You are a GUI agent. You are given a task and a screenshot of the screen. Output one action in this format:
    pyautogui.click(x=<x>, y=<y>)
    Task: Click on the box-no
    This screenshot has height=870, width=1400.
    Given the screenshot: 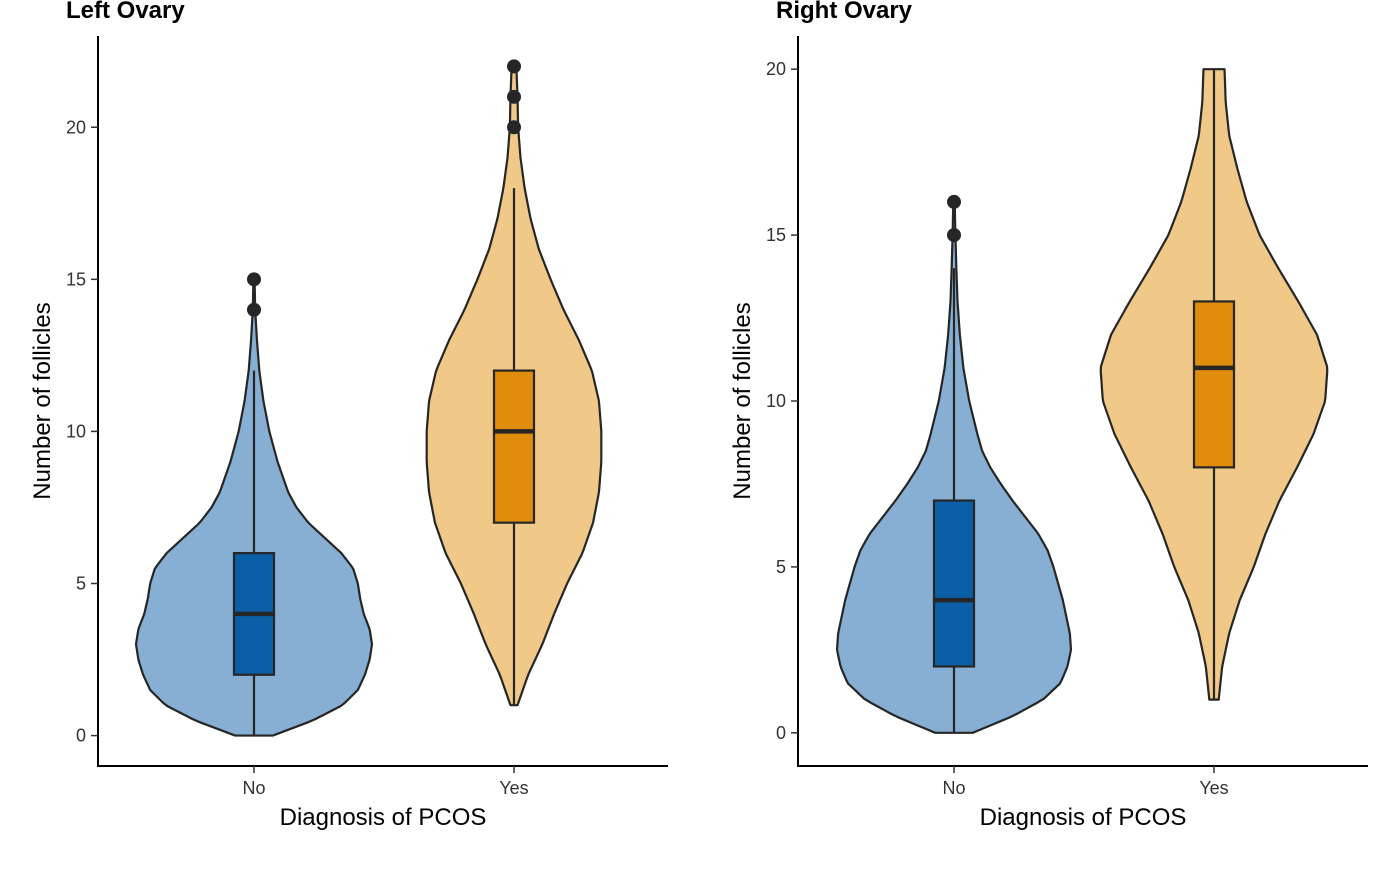 What is the action you would take?
    pyautogui.click(x=954, y=583)
    